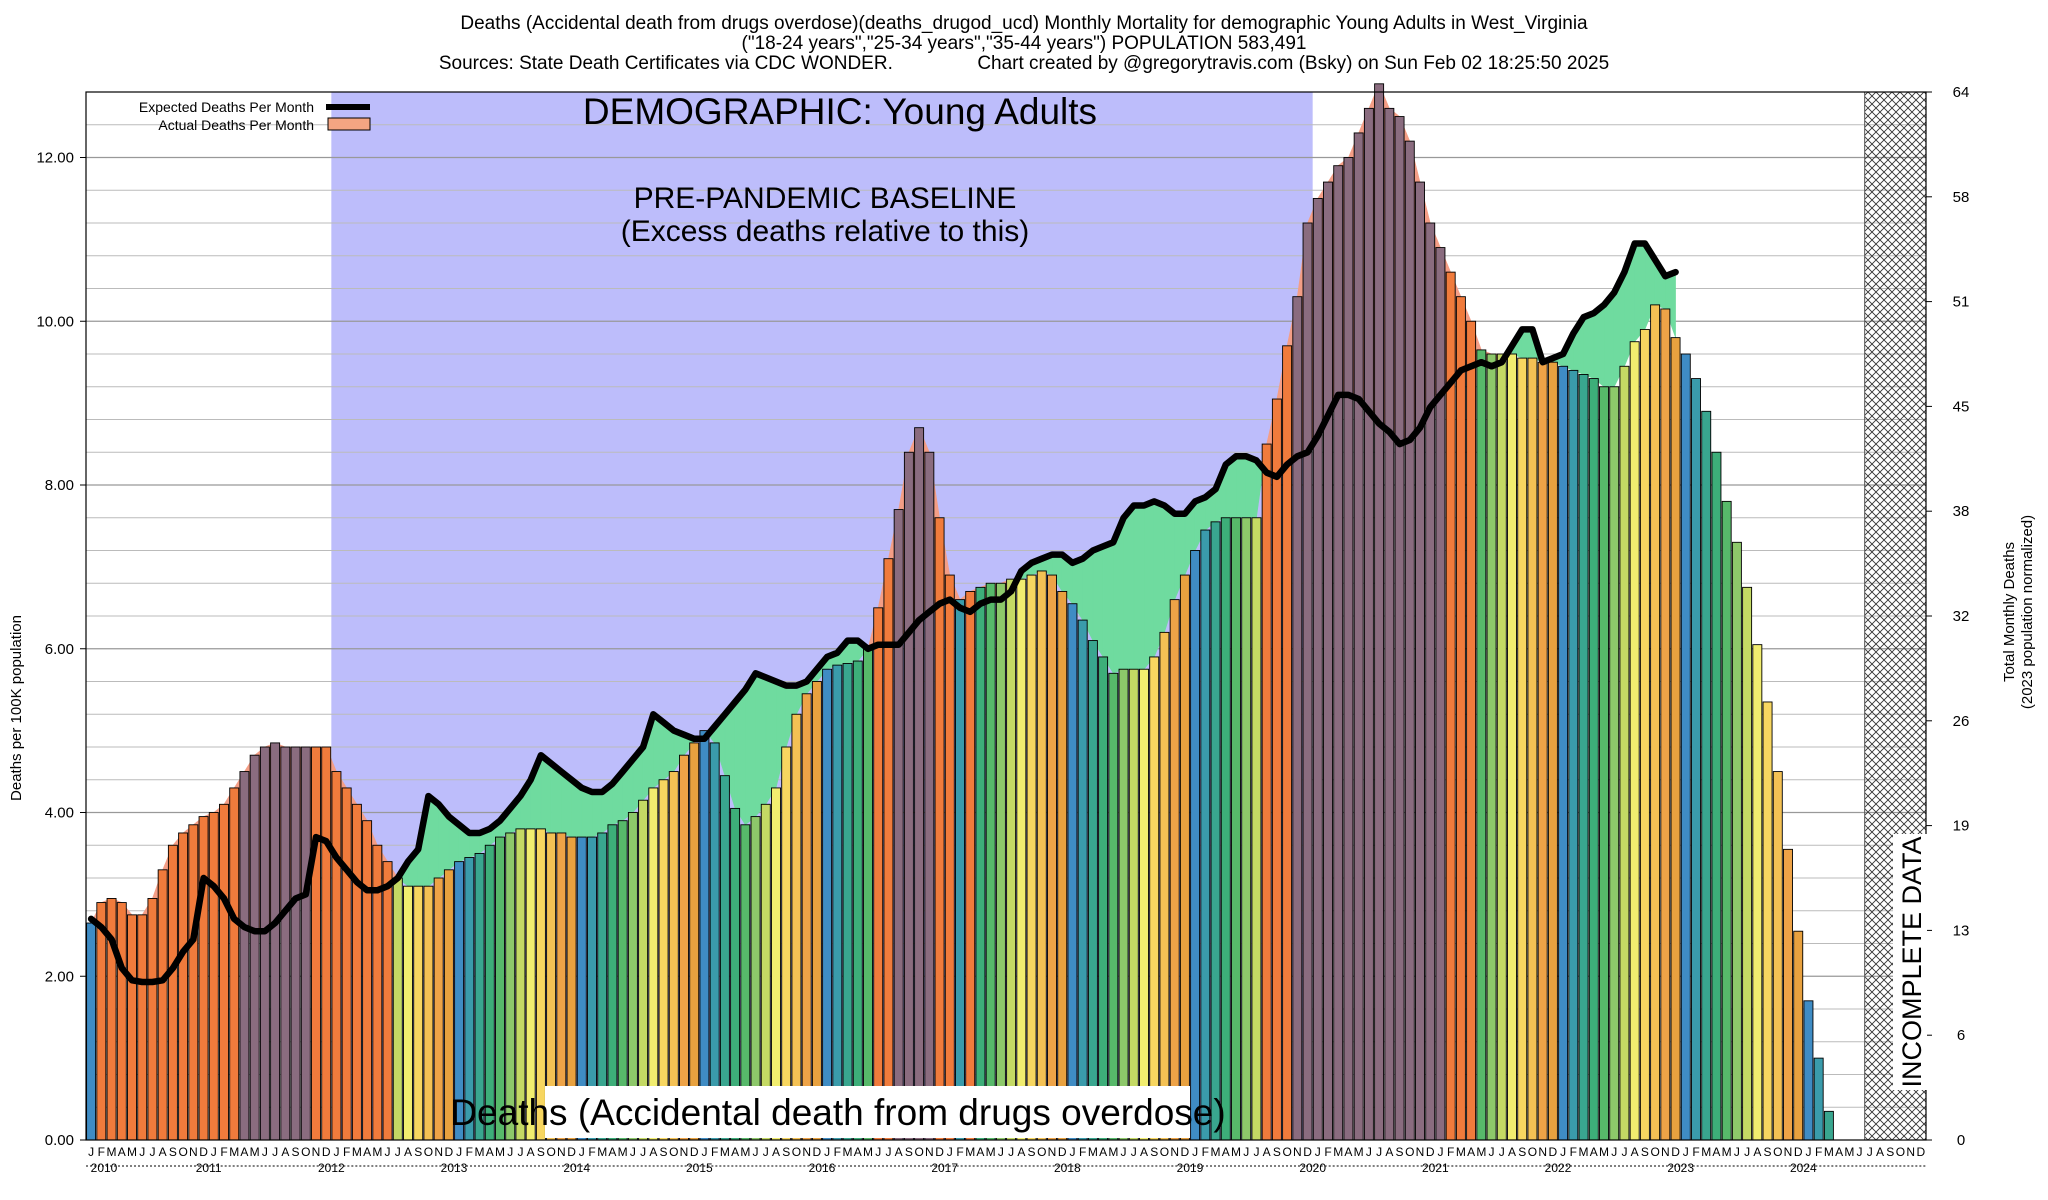  What do you see at coordinates (2027, 612) in the screenshot?
I see `y2-axis-label-line-2: (2023 population normalized)` at bounding box center [2027, 612].